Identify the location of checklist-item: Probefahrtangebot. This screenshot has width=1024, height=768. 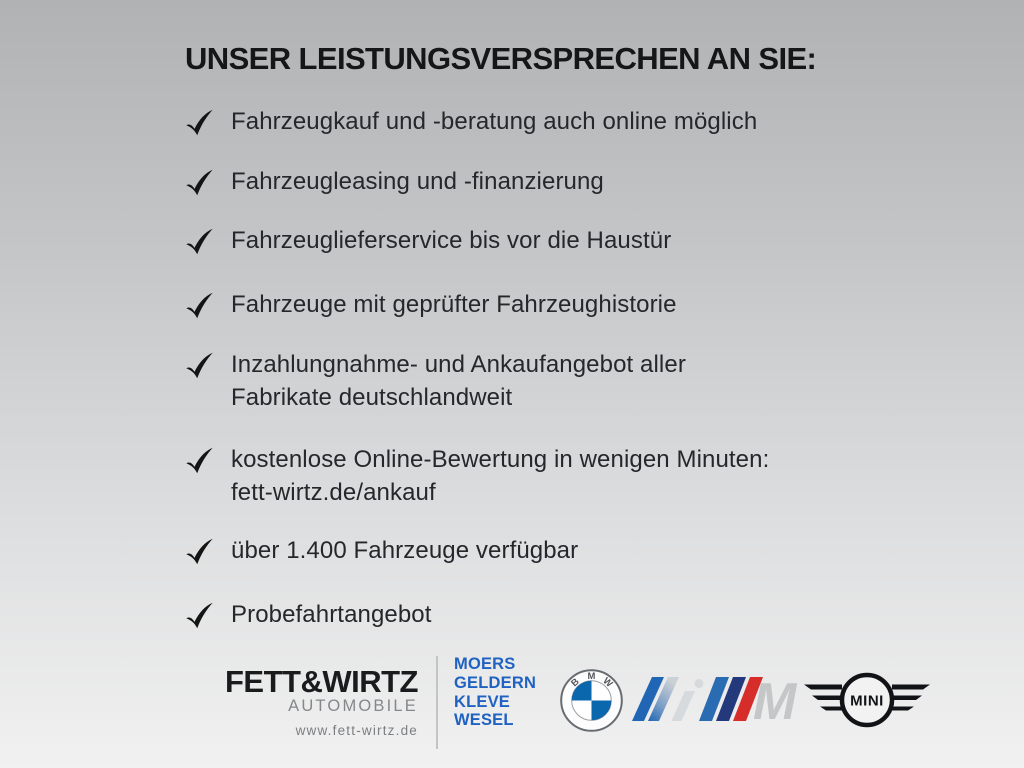
(308, 615).